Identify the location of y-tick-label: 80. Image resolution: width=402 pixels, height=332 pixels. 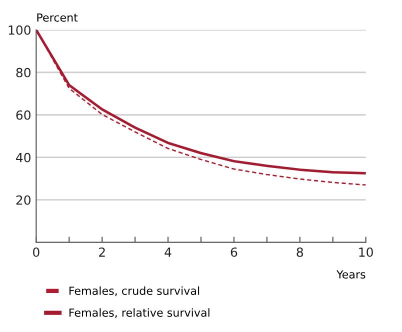
(23, 73).